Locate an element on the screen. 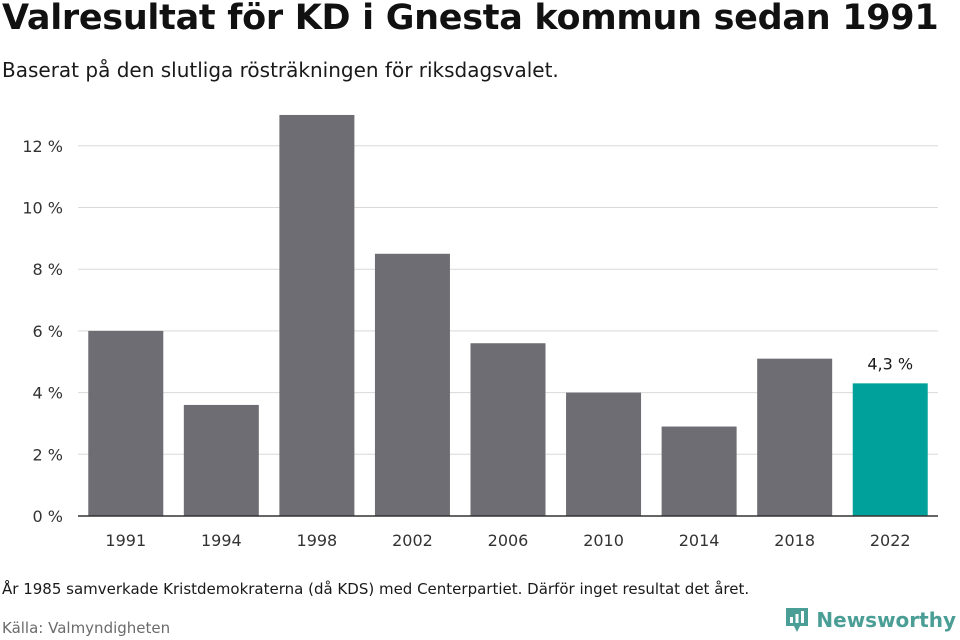 Image resolution: width=960 pixels, height=640 pixels. x-tick-label: 1994 is located at coordinates (221, 540).